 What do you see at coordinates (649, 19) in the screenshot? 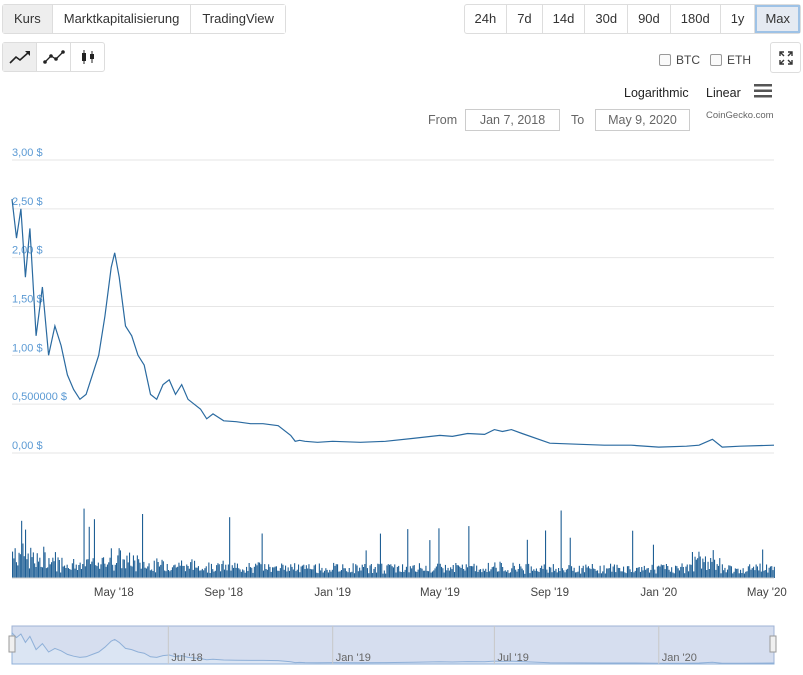
I see `range-90d-button: 90d` at bounding box center [649, 19].